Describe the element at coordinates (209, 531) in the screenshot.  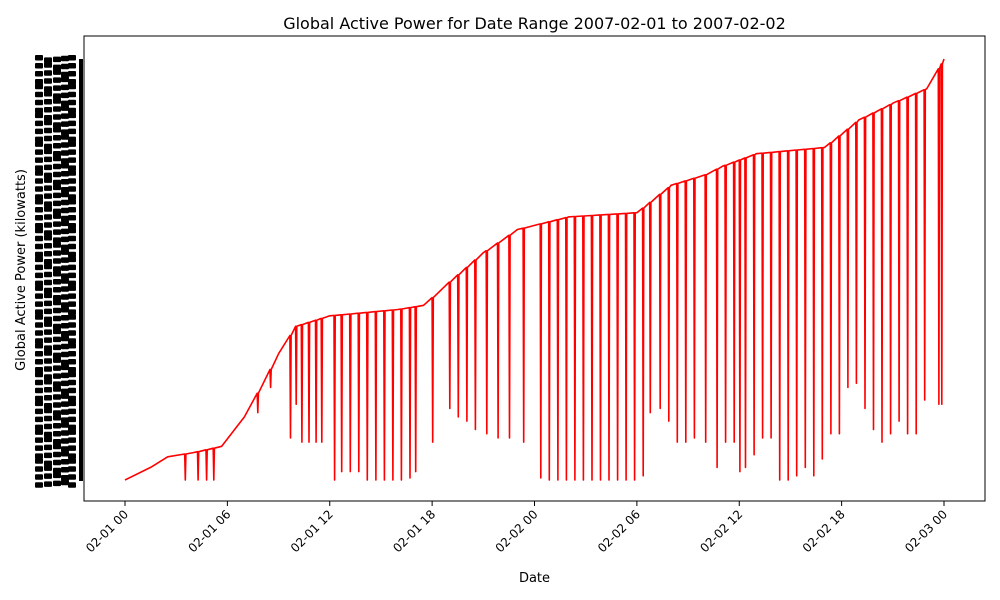
I see `x-tick-label: 02-01 06` at that location.